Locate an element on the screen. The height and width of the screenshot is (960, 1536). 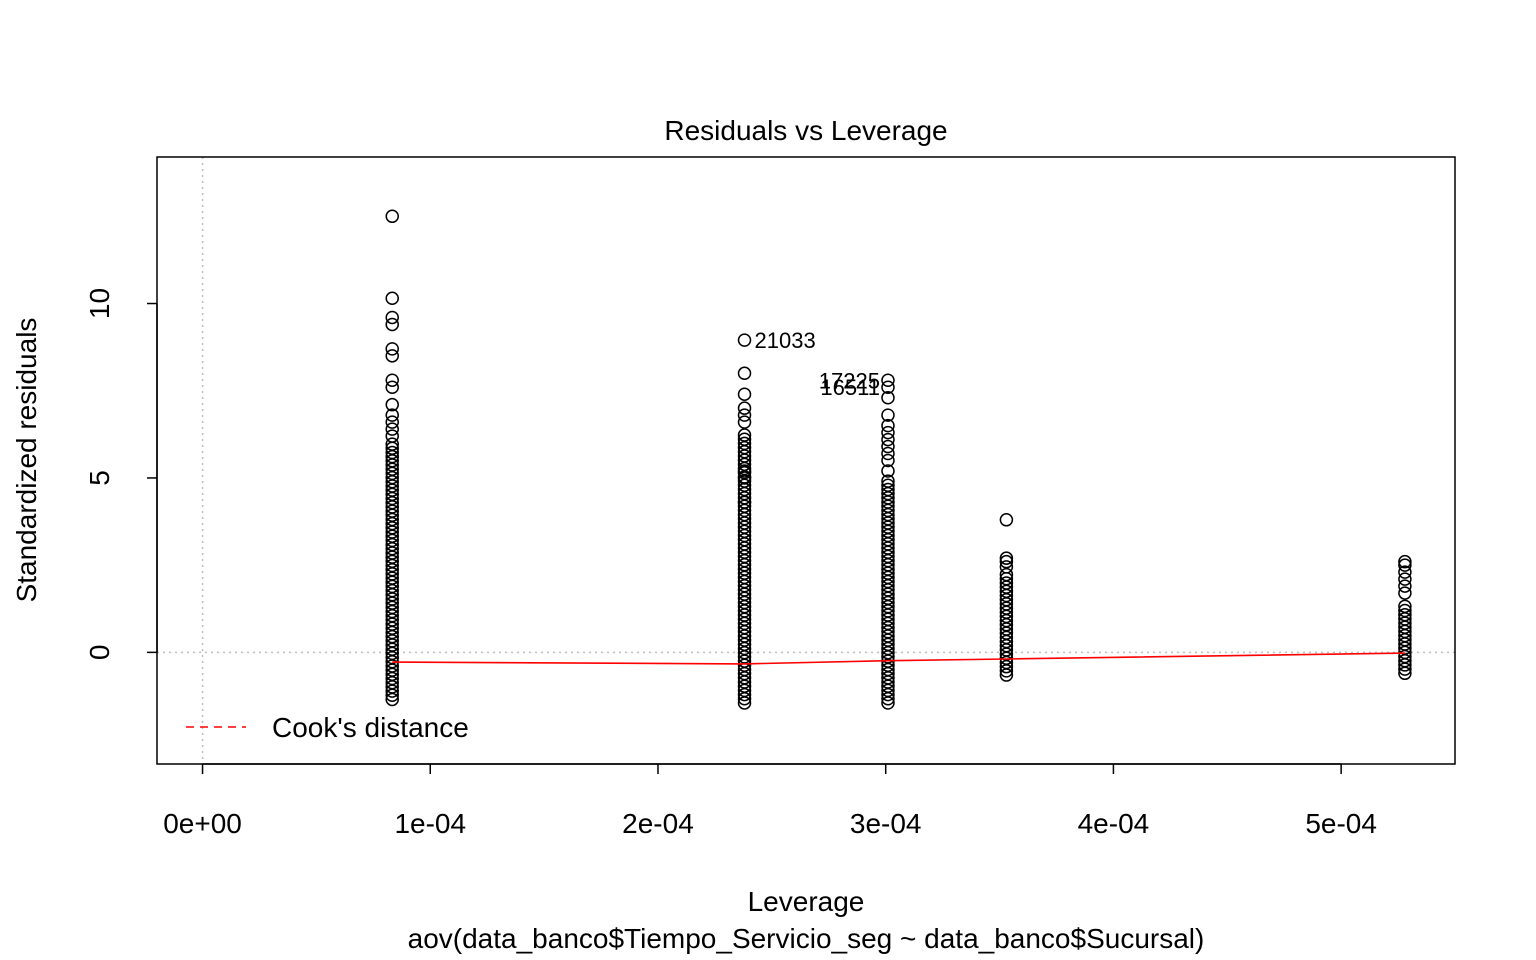
point-label-21033: 21033 is located at coordinates (785, 340).